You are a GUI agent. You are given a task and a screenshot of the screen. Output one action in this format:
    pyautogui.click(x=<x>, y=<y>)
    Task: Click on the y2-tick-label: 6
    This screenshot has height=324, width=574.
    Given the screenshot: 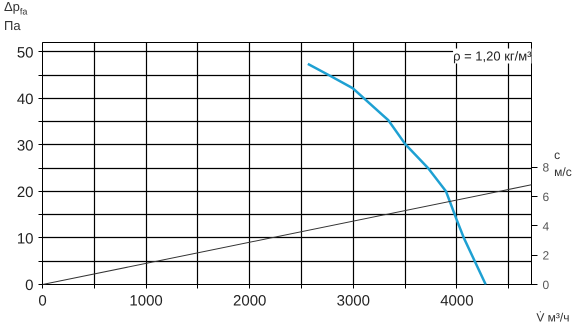 What is the action you would take?
    pyautogui.click(x=546, y=197)
    